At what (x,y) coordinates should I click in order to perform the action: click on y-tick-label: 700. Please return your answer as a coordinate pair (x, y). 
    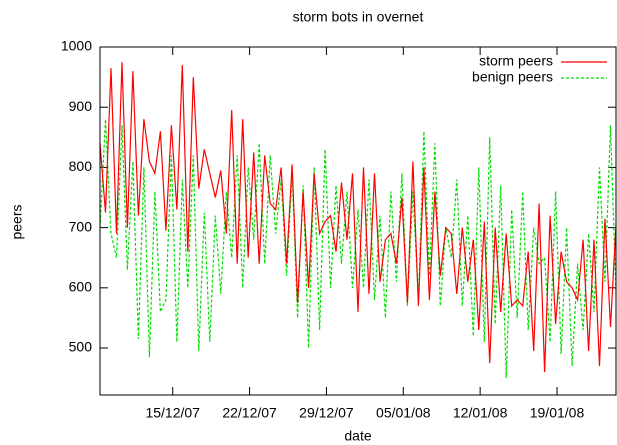
    Looking at the image, I should click on (81, 226).